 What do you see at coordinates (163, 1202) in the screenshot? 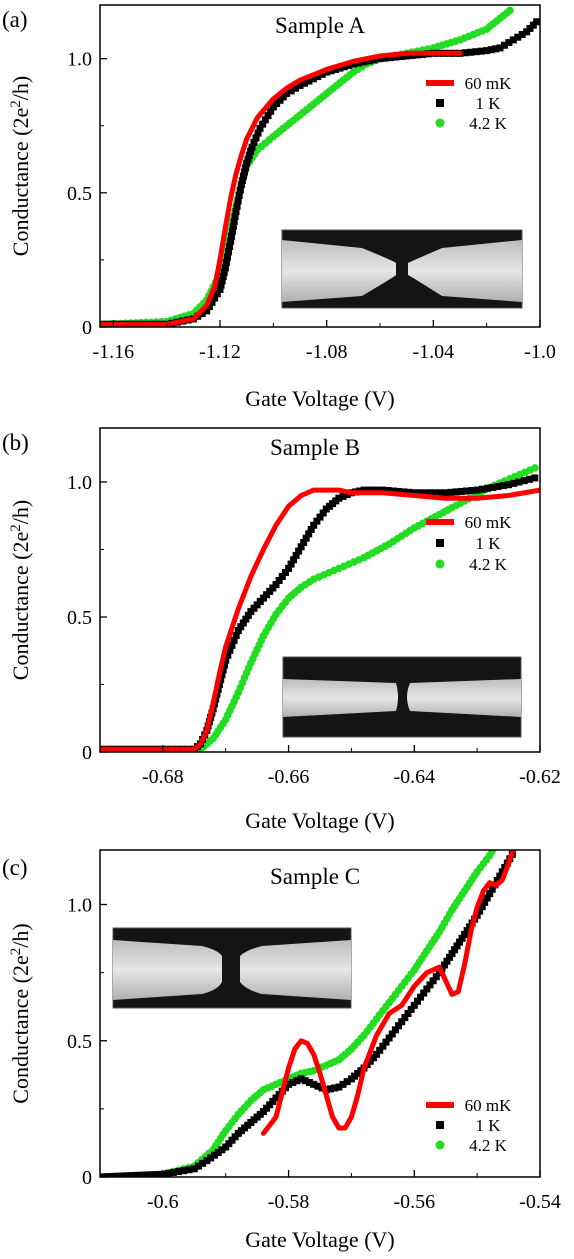
I see `x-tick-label: -0.6` at bounding box center [163, 1202].